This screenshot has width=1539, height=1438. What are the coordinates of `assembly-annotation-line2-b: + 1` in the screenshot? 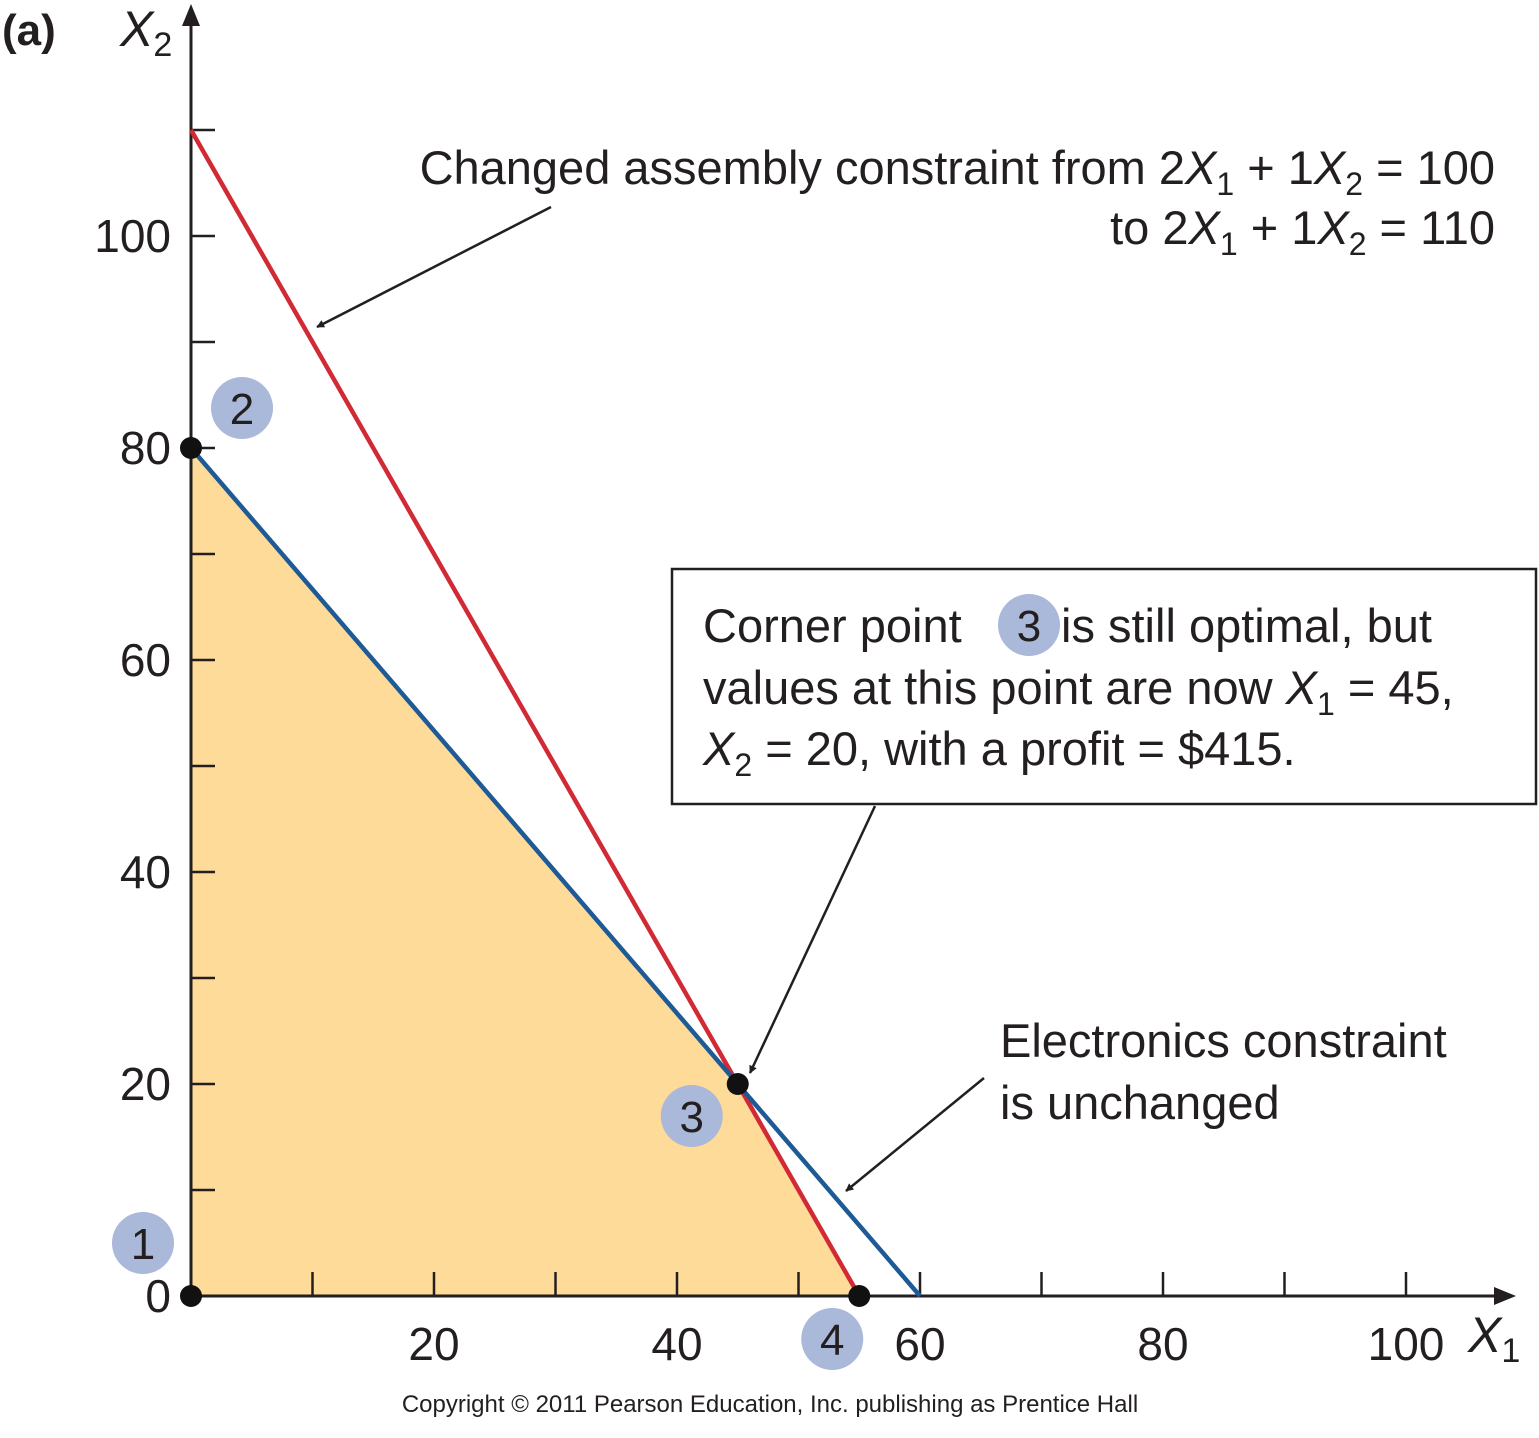 It's located at (1278, 227).